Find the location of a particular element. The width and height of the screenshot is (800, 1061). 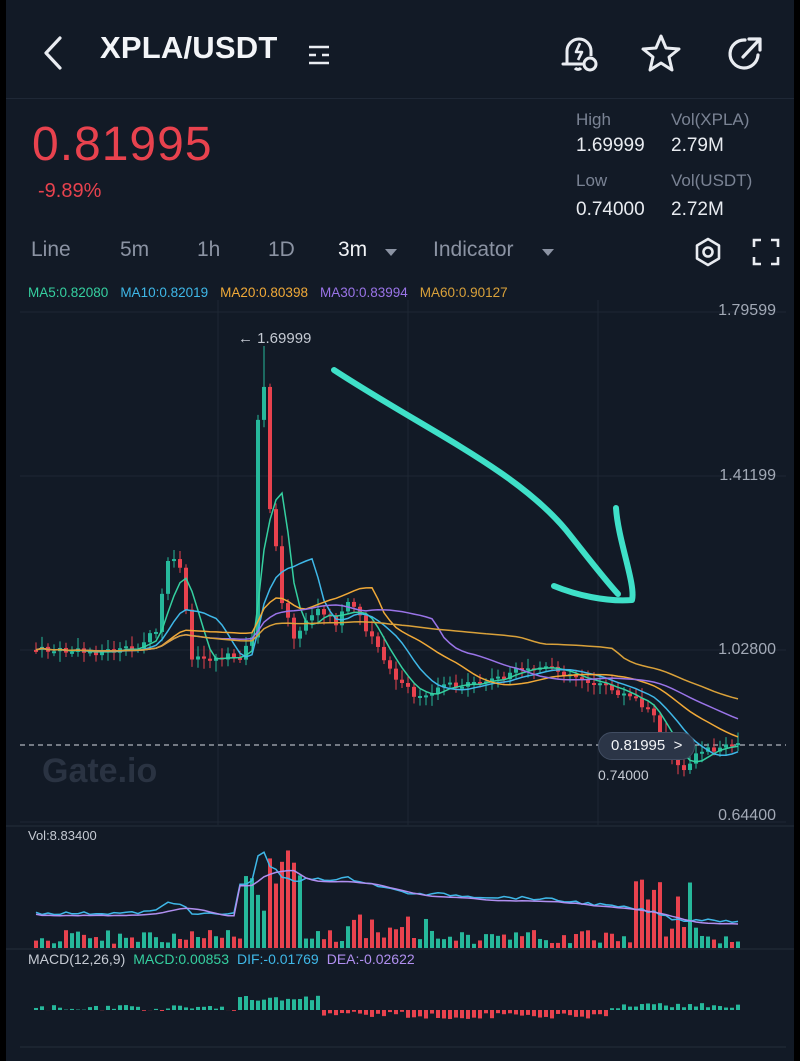

tab-3m: 3m is located at coordinates (353, 249).